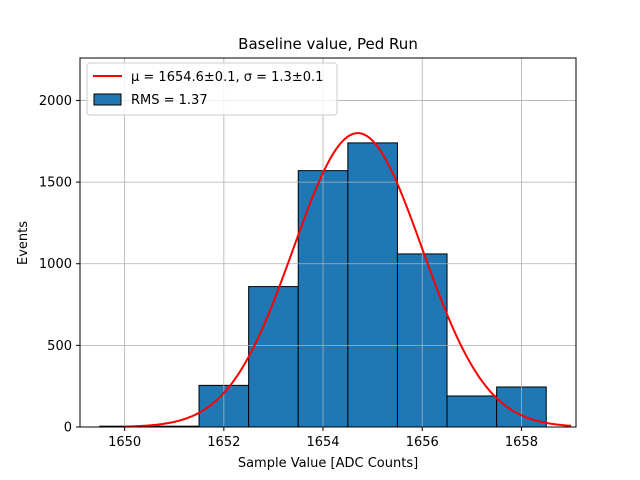 The width and height of the screenshot is (640, 480). I want to click on x-tick-label-2: 1654, so click(322, 442).